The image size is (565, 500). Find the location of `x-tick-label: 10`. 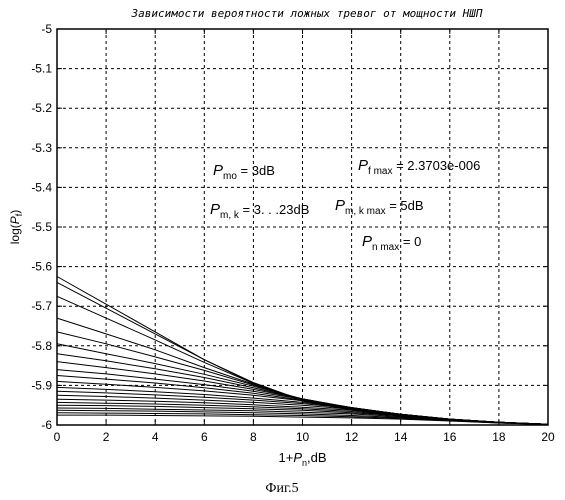

x-tick-label: 10 is located at coordinates (303, 437).